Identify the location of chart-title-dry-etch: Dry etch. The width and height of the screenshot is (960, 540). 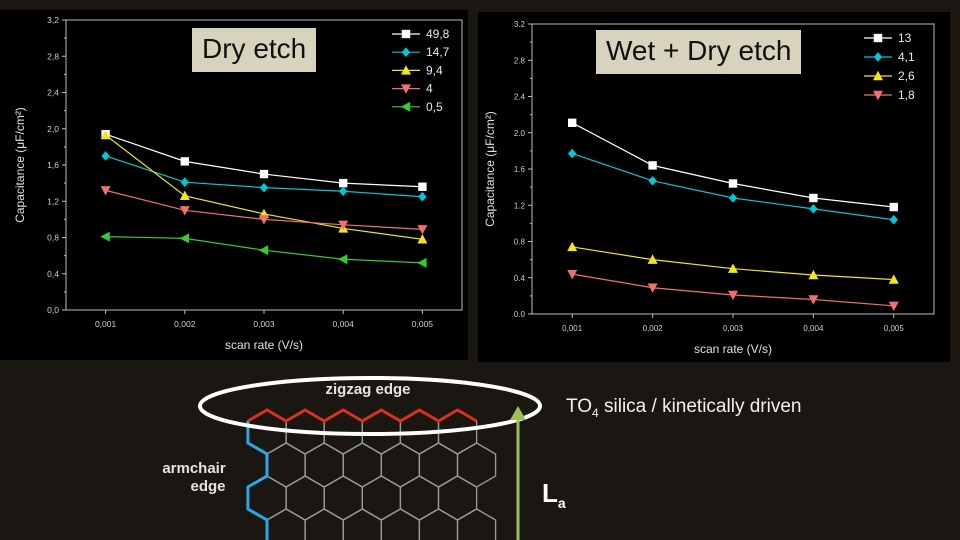
(254, 50).